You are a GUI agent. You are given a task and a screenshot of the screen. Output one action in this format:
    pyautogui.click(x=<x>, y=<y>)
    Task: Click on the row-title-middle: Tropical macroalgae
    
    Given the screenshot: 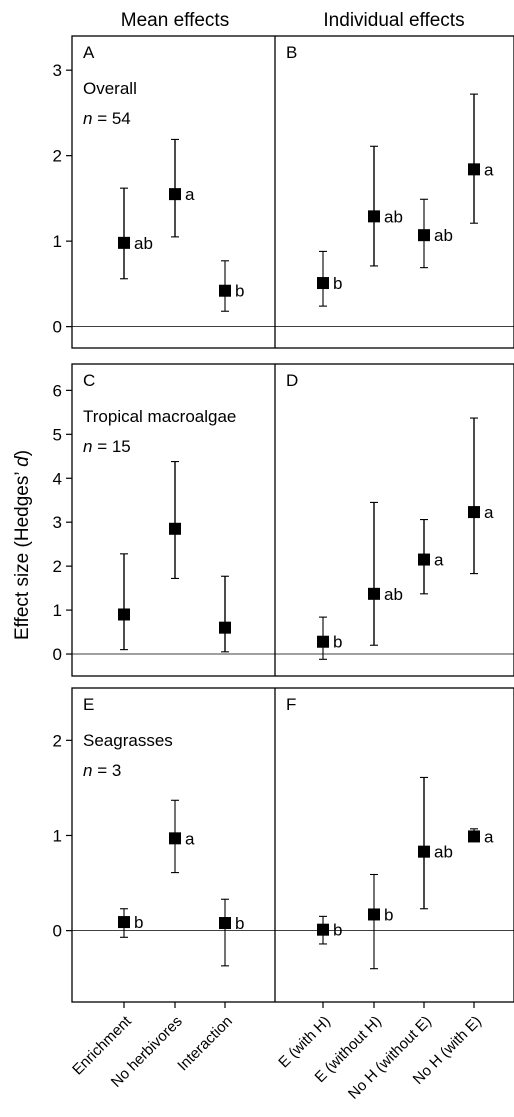 What is the action you would take?
    pyautogui.click(x=159, y=416)
    